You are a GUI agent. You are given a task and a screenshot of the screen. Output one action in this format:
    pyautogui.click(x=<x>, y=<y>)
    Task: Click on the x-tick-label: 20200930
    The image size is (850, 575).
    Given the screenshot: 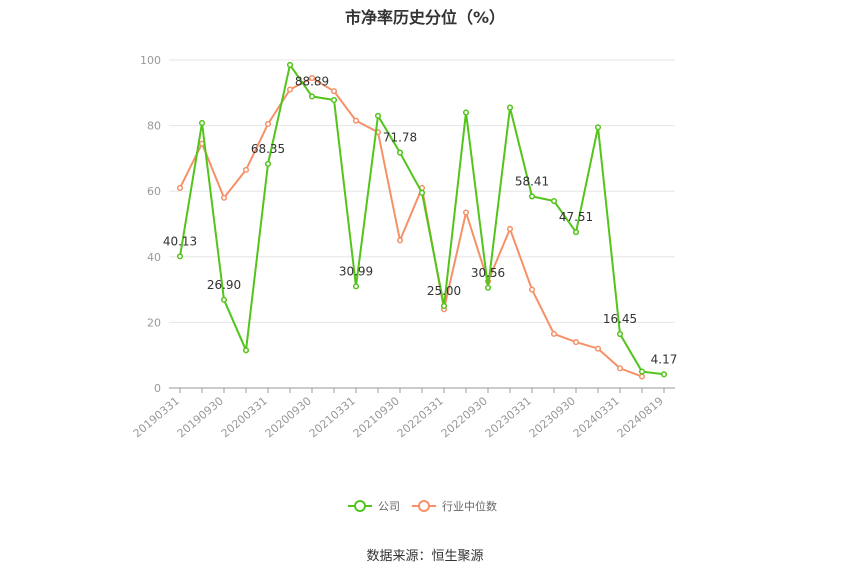 What is the action you would take?
    pyautogui.click(x=288, y=417)
    